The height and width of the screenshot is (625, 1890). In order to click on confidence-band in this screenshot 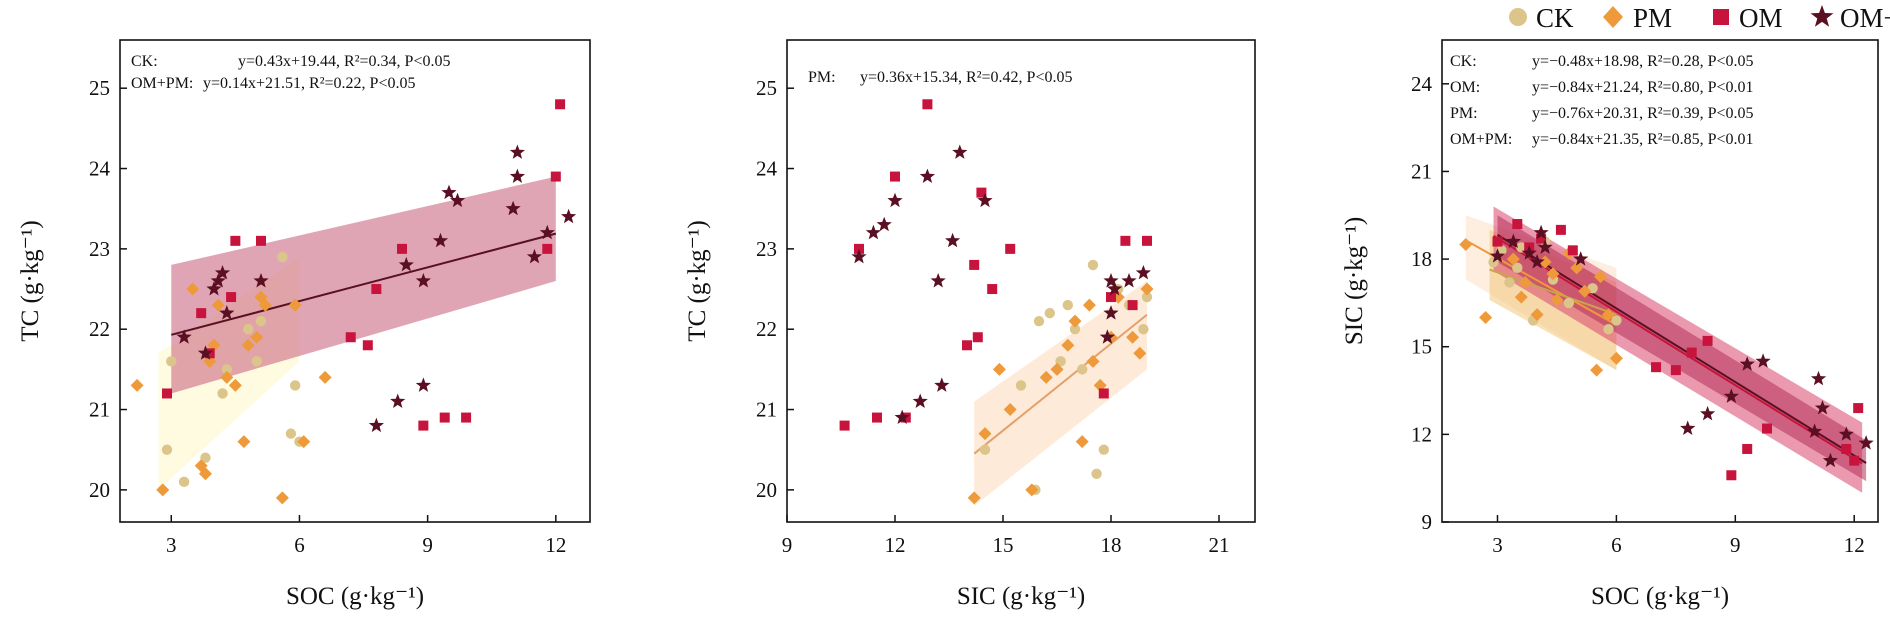, I will do `click(1060, 393)`.